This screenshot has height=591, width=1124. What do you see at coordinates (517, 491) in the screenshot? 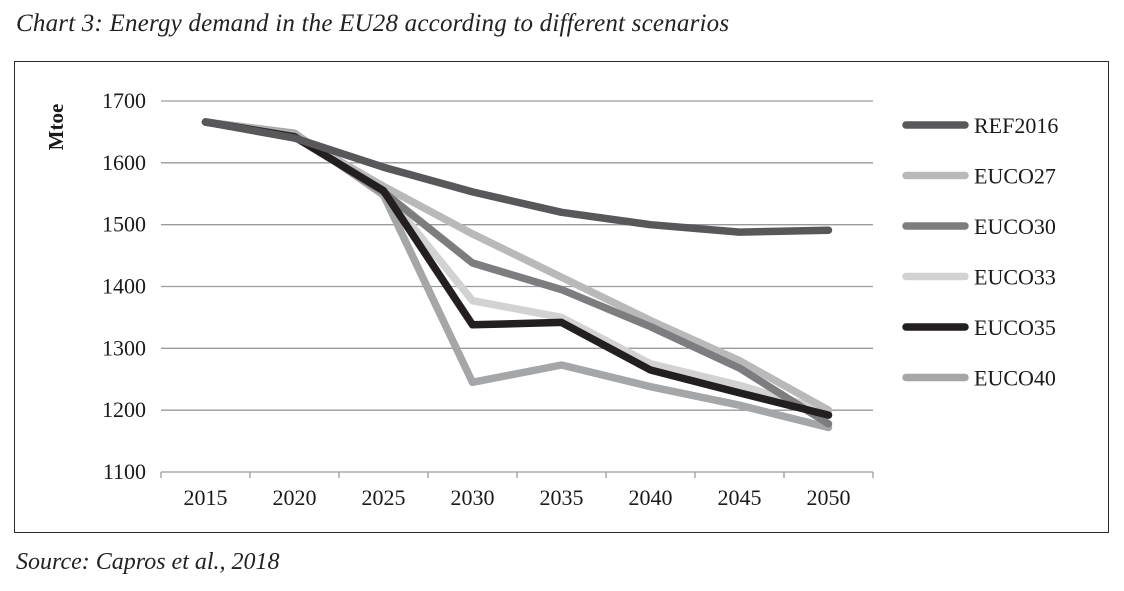
I see `x-axis: 2015 2020 2025 2030 2035 2040 2045 2050` at bounding box center [517, 491].